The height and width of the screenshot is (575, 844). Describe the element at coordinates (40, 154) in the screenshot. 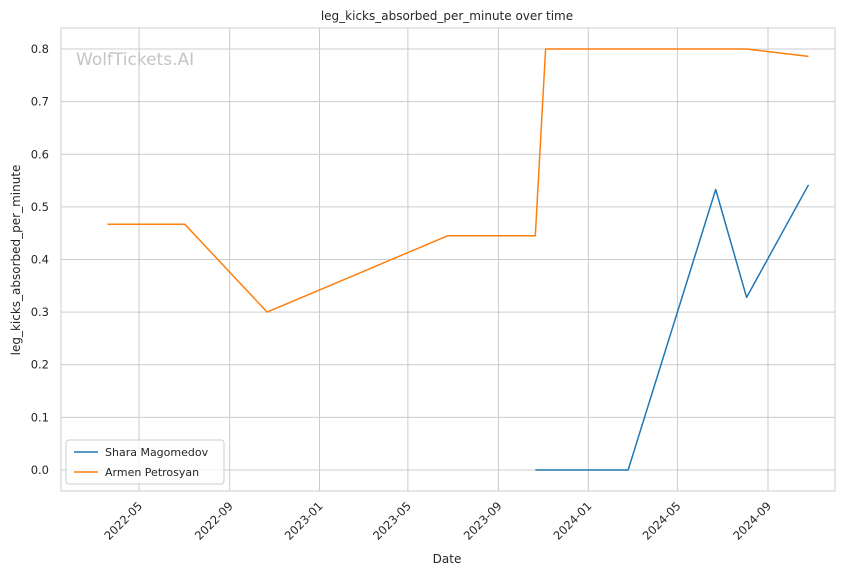

I see `y-tick-label: 0.6` at that location.